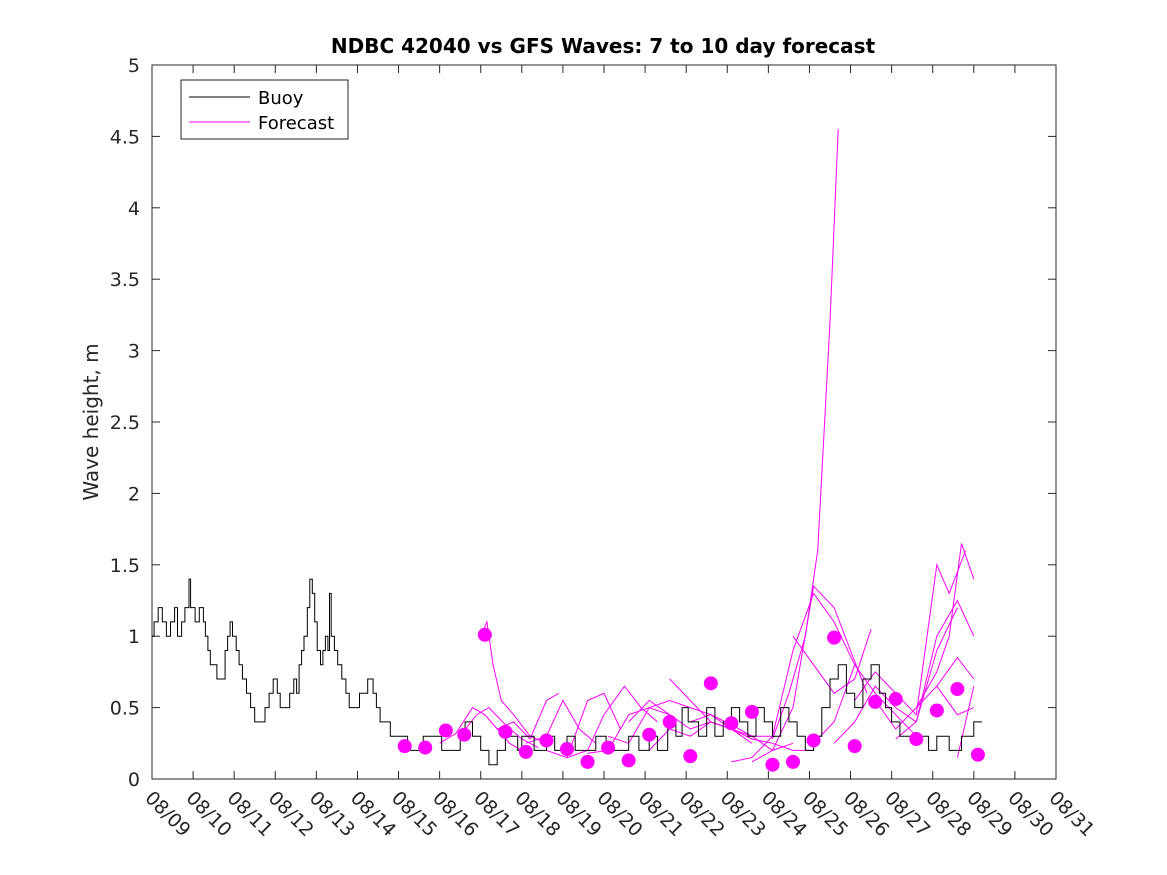  Describe the element at coordinates (125, 566) in the screenshot. I see `y-tick-label: 1.5` at that location.